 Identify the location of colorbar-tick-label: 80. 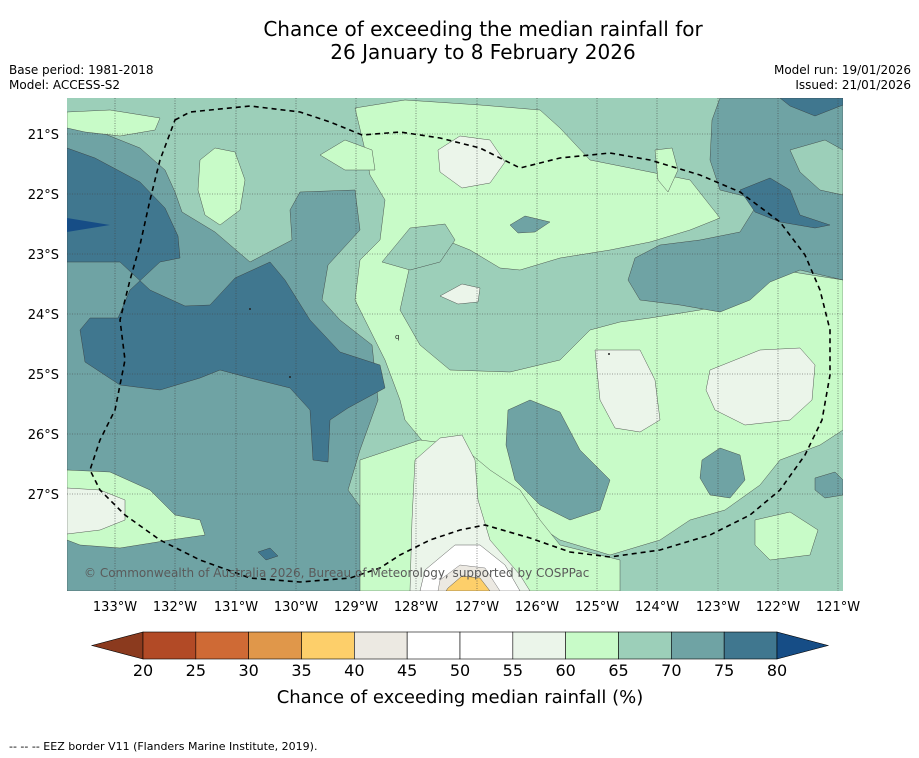
(777, 670).